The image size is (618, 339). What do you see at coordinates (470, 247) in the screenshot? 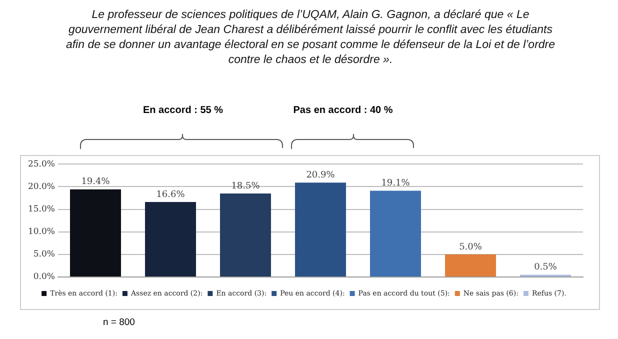
I see `data-label: 5.0%` at bounding box center [470, 247].